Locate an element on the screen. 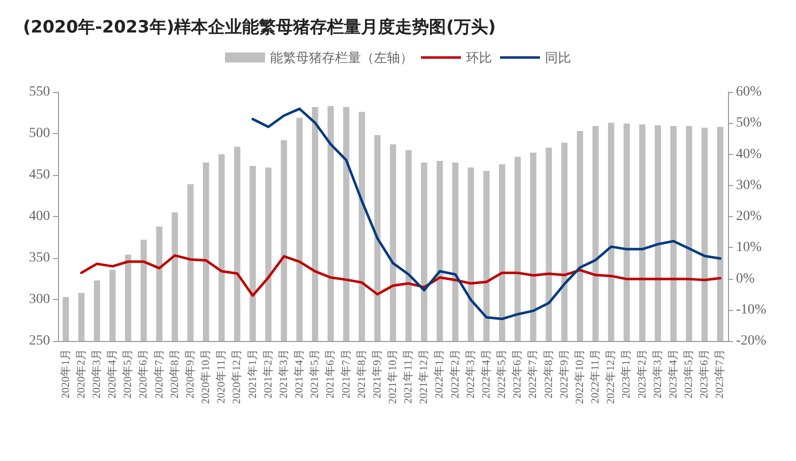  y2-tick-label: 10% is located at coordinates (749, 248).